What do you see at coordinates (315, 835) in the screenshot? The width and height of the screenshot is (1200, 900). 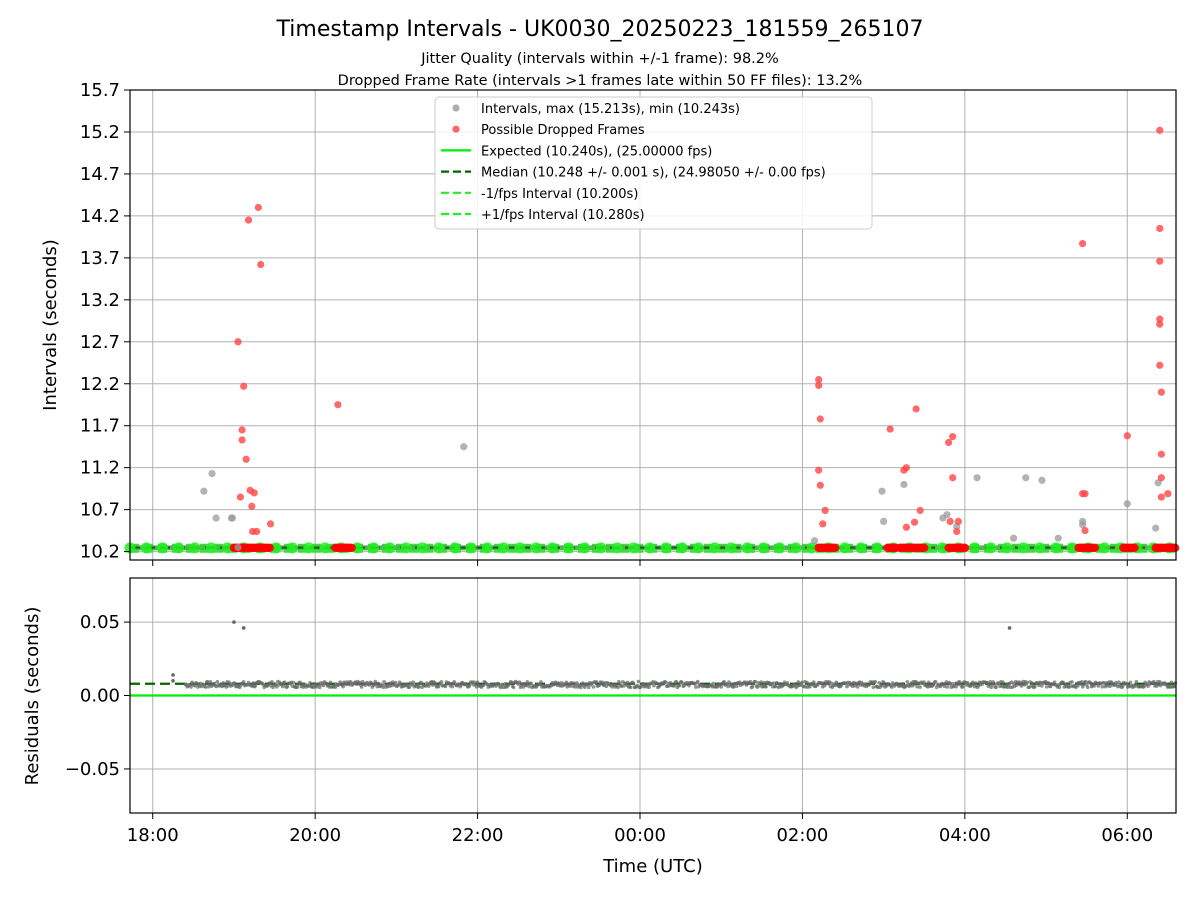 I see `x-tick-label: 20:00` at bounding box center [315, 835].